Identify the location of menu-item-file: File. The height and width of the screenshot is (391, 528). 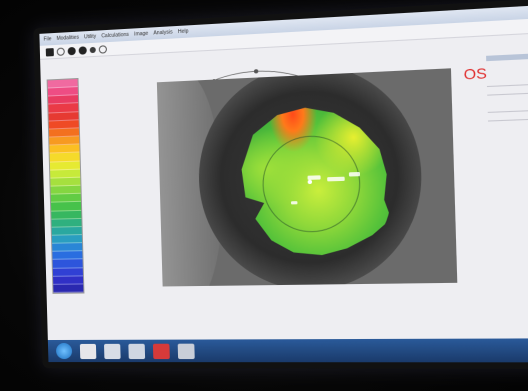
(47, 39).